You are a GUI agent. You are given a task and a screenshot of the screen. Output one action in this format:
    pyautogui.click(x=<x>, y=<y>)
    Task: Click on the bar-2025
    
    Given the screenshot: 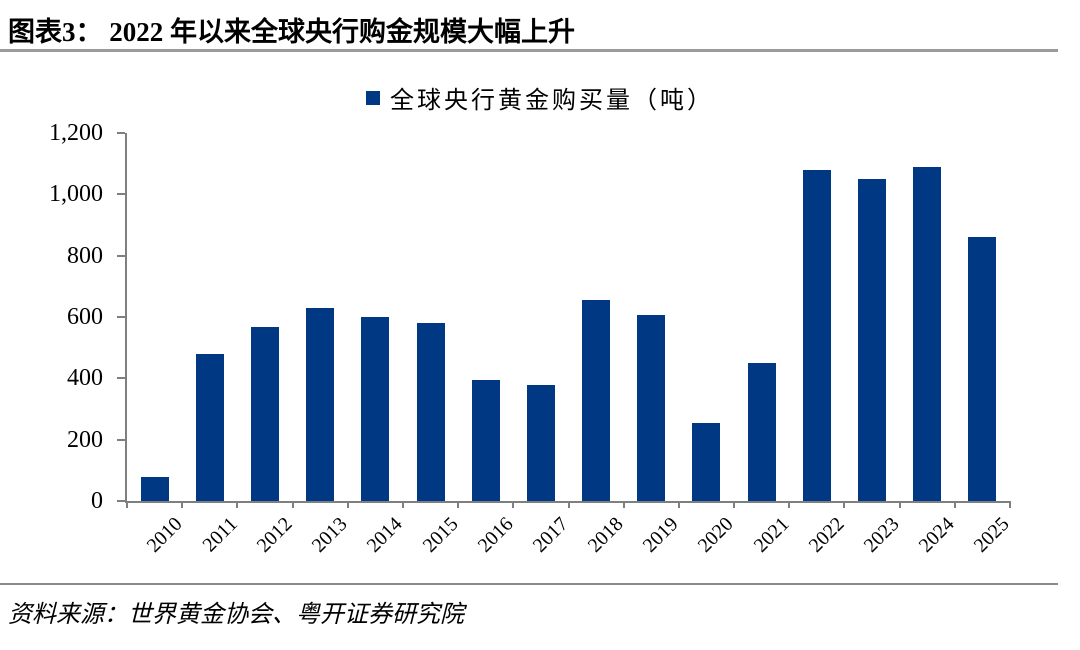 What is the action you would take?
    pyautogui.click(x=982, y=368)
    